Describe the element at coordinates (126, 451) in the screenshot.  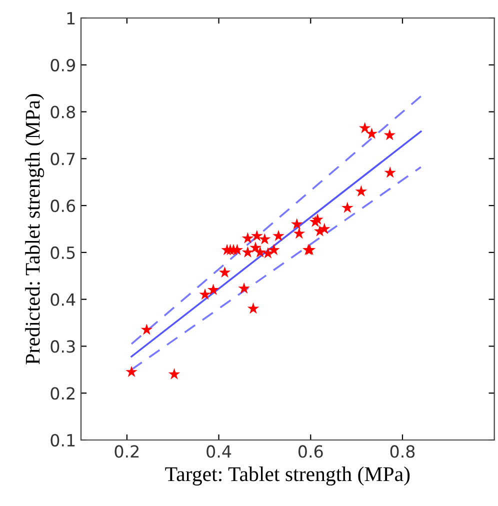
I see `x-tick-label: 0.2` at that location.